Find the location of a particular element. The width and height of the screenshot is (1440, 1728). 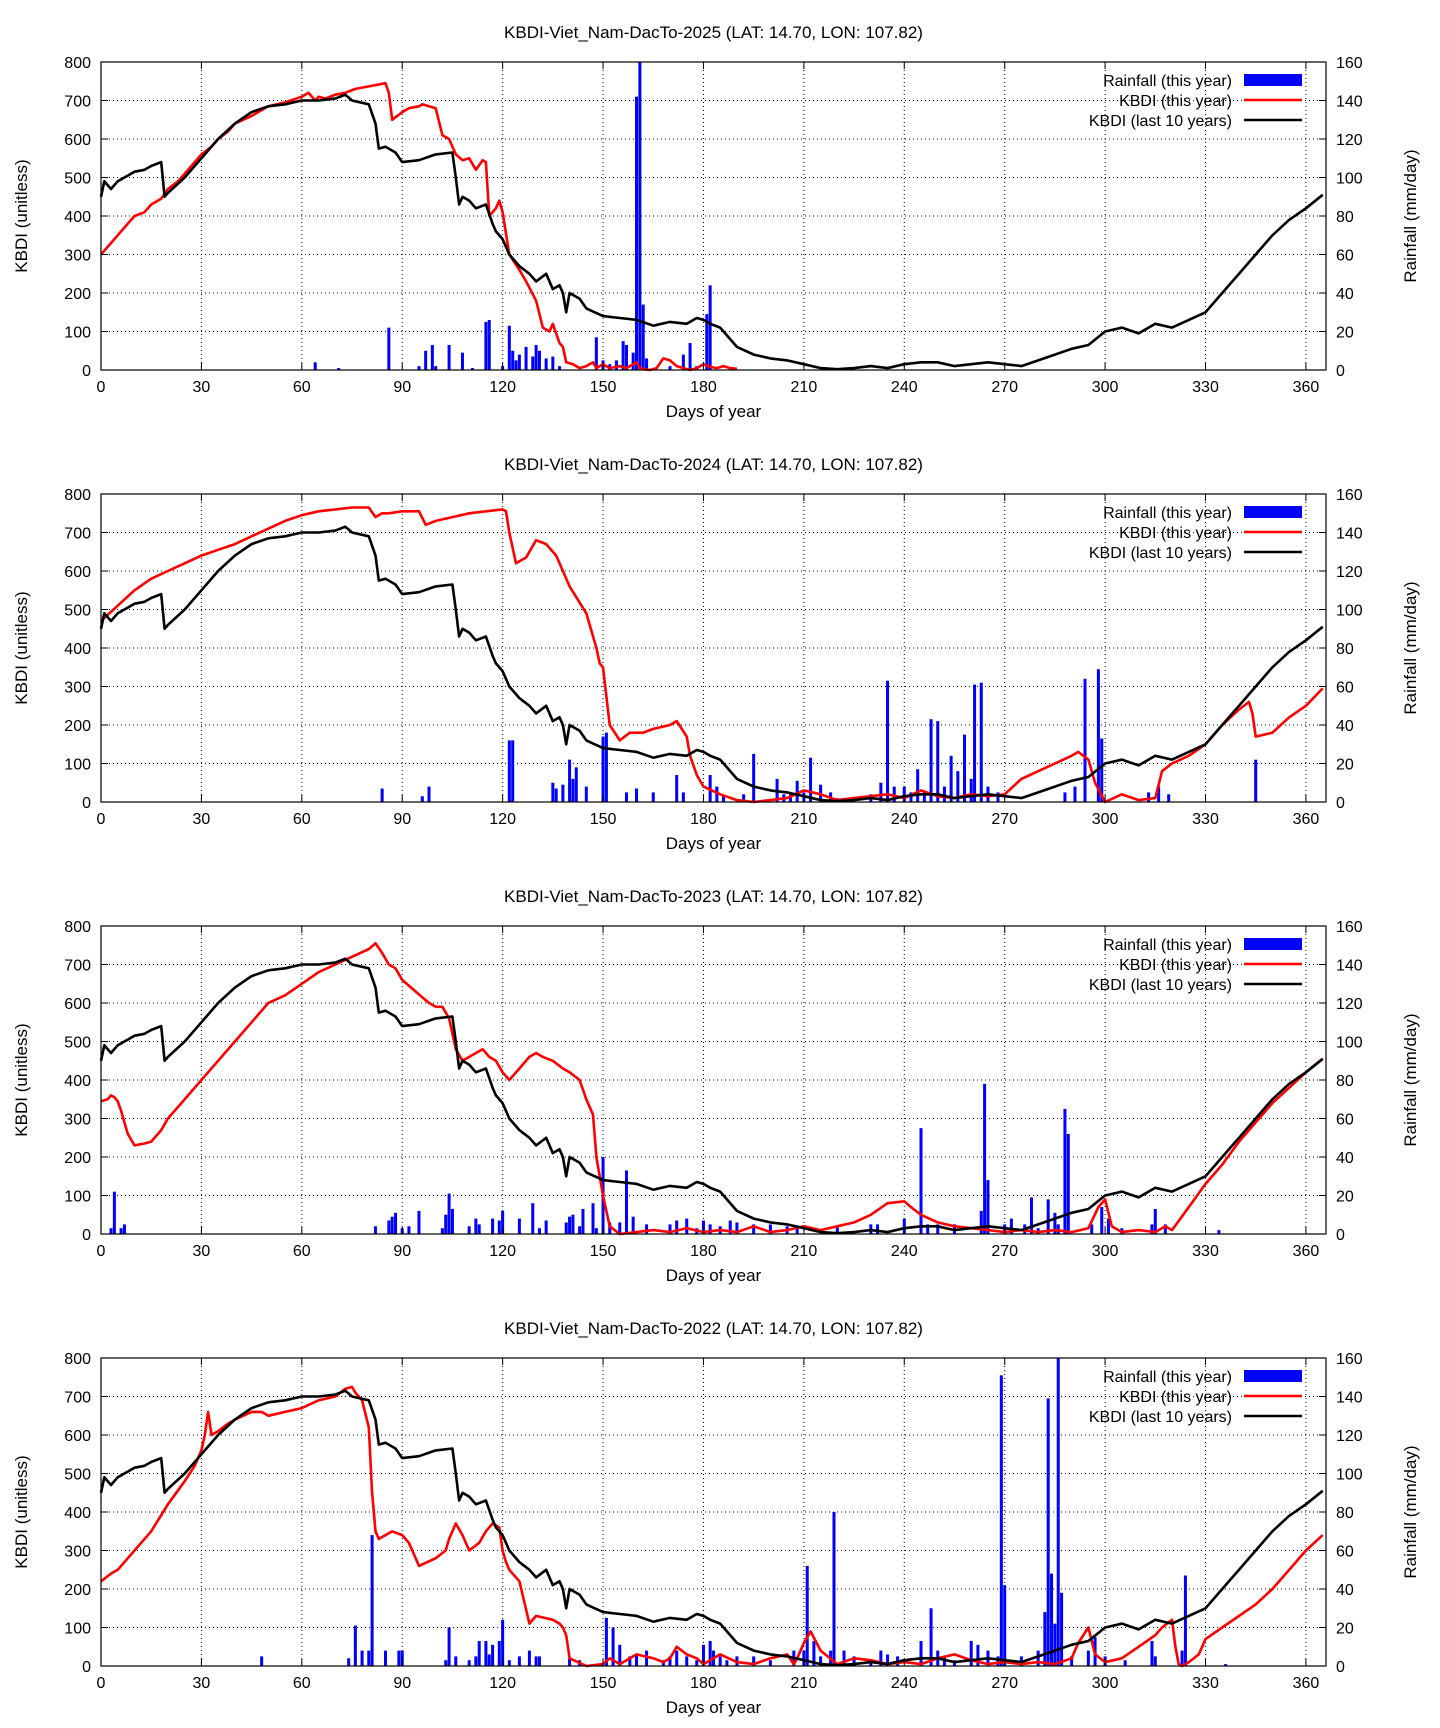

y2-tick-label: 0 is located at coordinates (1340, 803).